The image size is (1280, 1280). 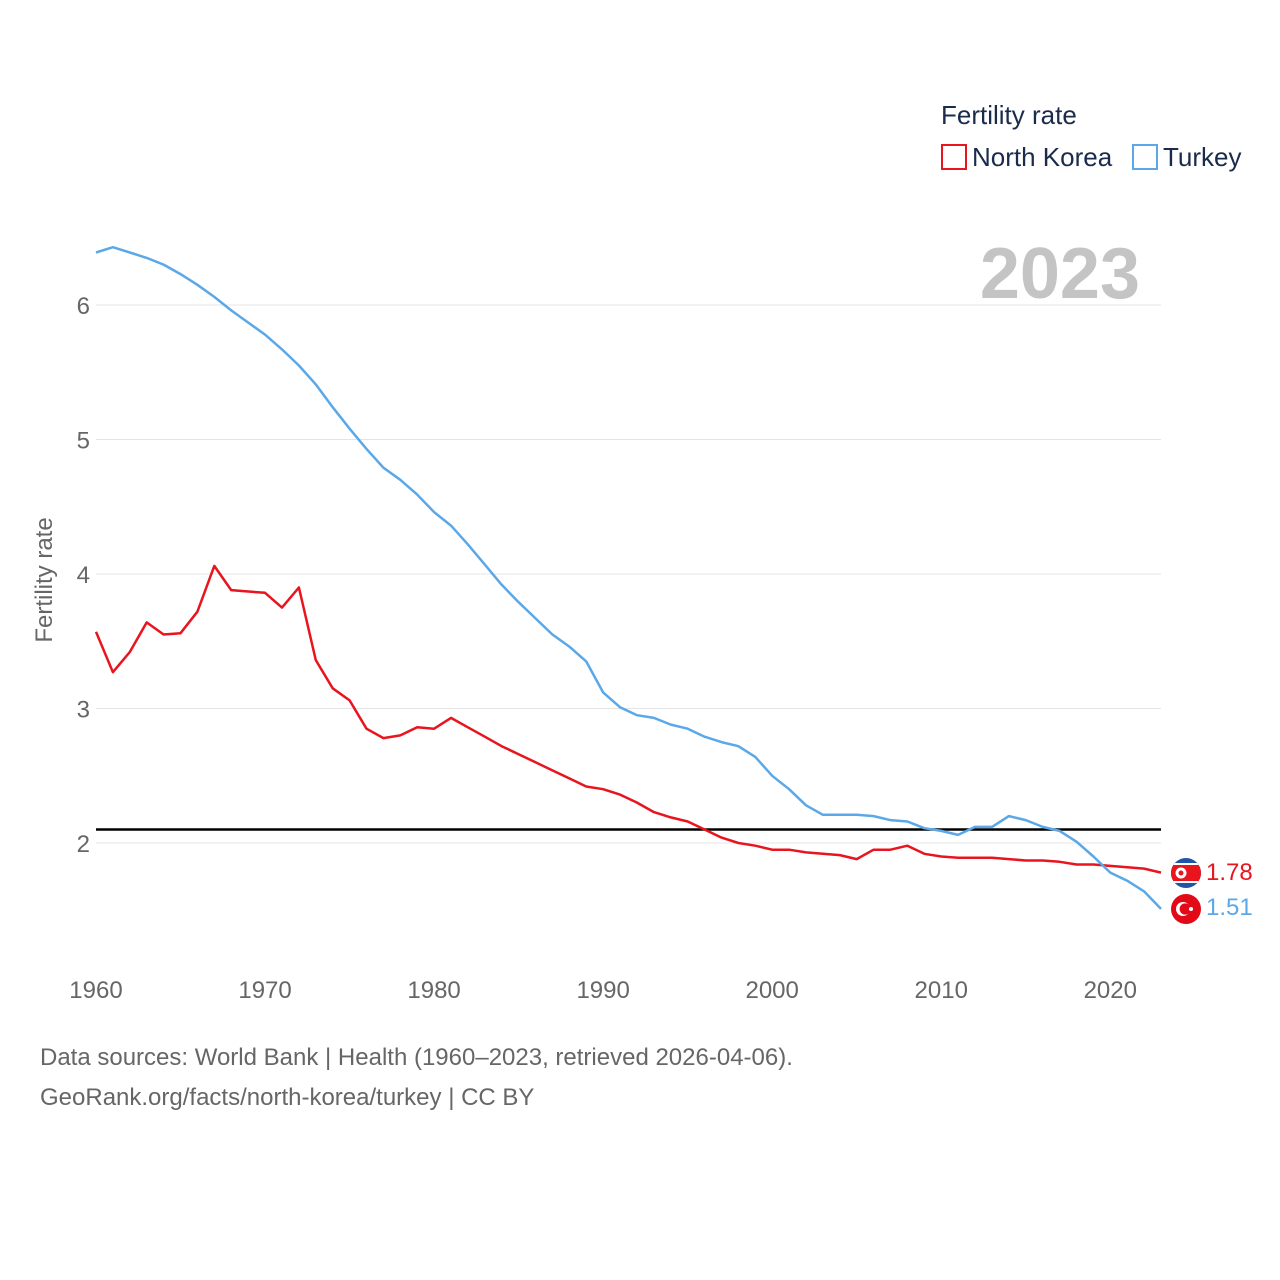 I want to click on end-marker-north-korea, so click(x=1186, y=873).